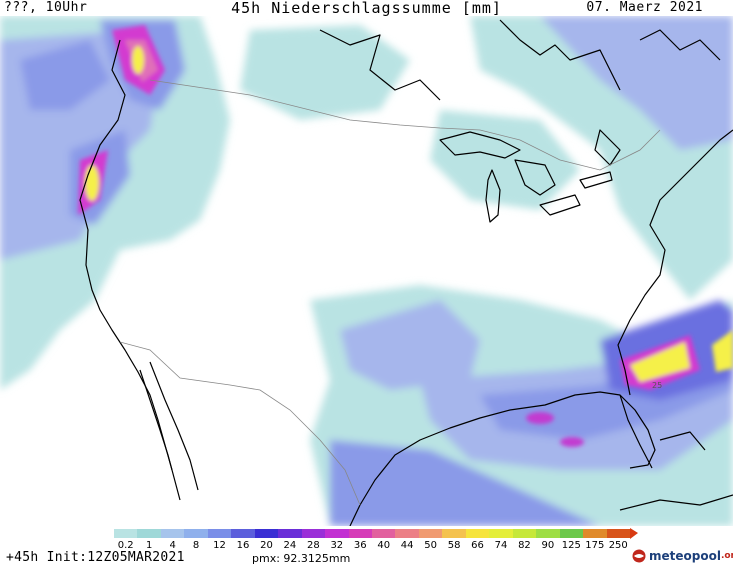 The width and height of the screenshot is (733, 566). Describe the element at coordinates (430, 545) in the screenshot. I see `scale-label: 50` at that location.